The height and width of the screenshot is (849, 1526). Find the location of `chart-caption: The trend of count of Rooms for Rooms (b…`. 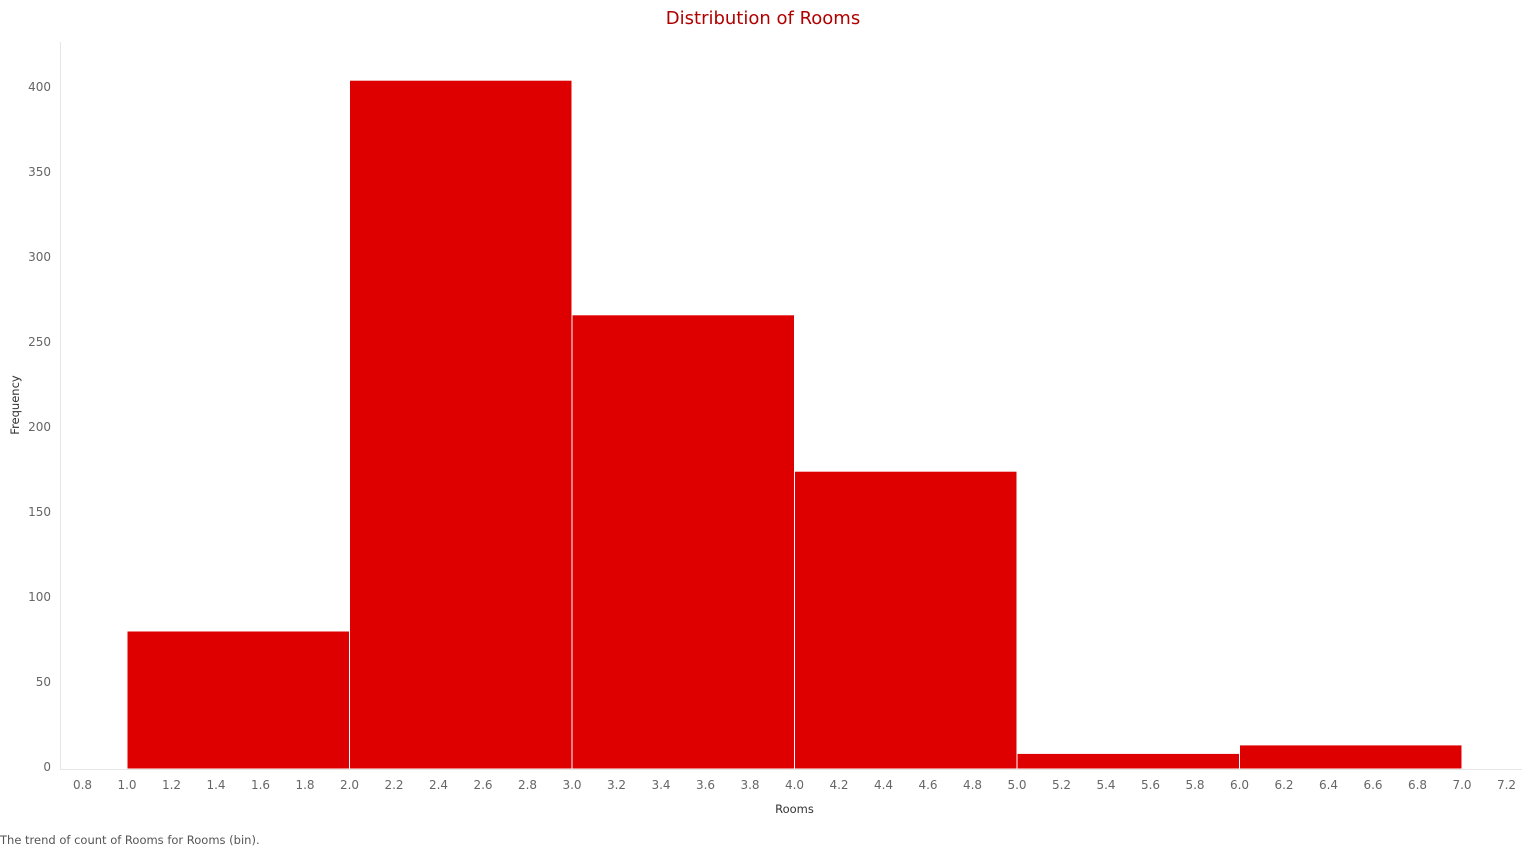

chart-caption: The trend of count of Rooms for Rooms (b… is located at coordinates (130, 840).